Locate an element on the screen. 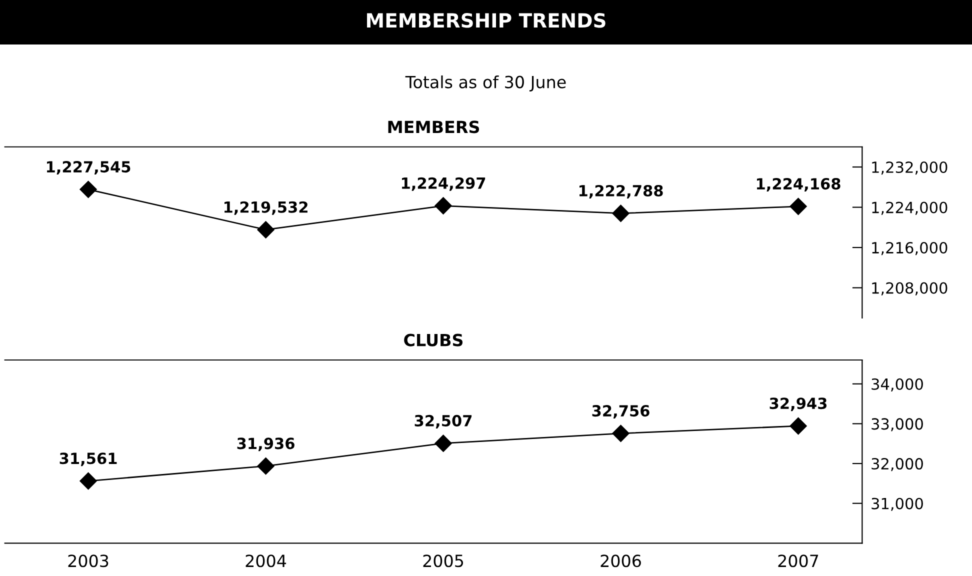 This screenshot has height=576, width=972. data-label: 31,936 is located at coordinates (265, 445).